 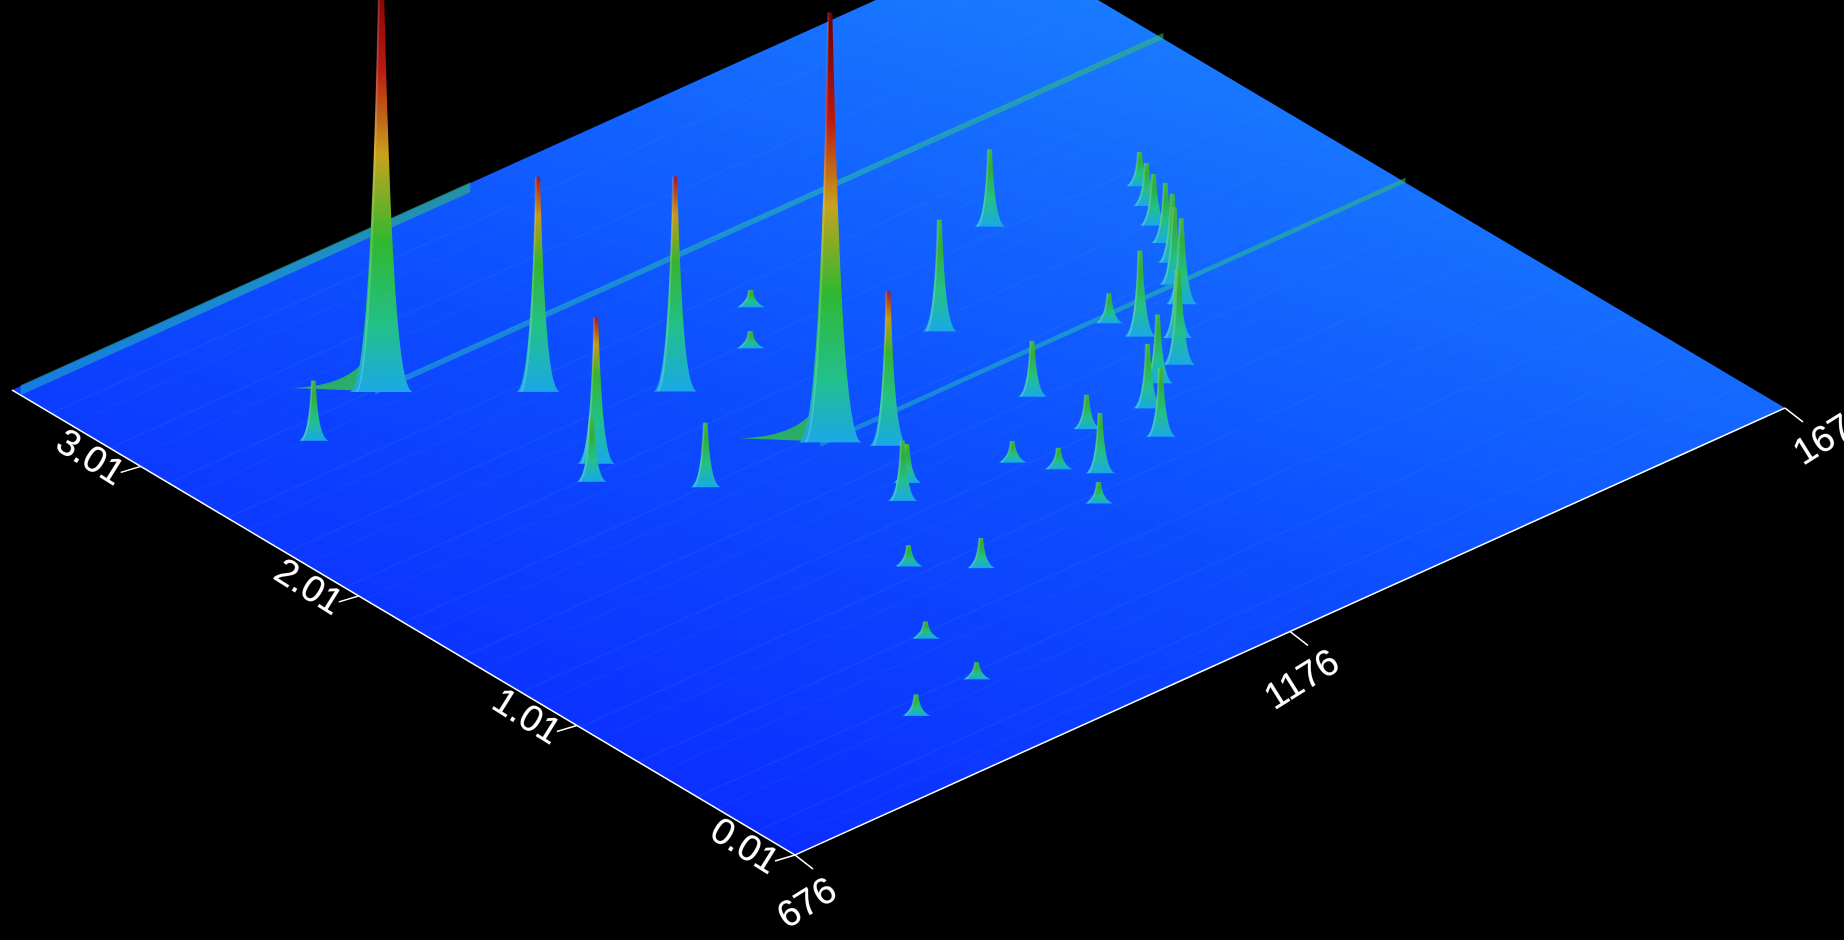 I want to click on y-tick-label: 676, so click(x=806, y=902).